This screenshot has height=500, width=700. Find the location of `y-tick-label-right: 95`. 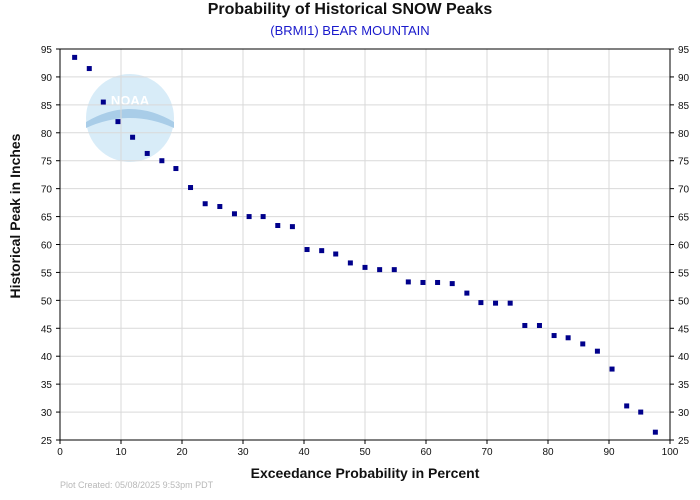

y-tick-label-right: 95 is located at coordinates (684, 50).